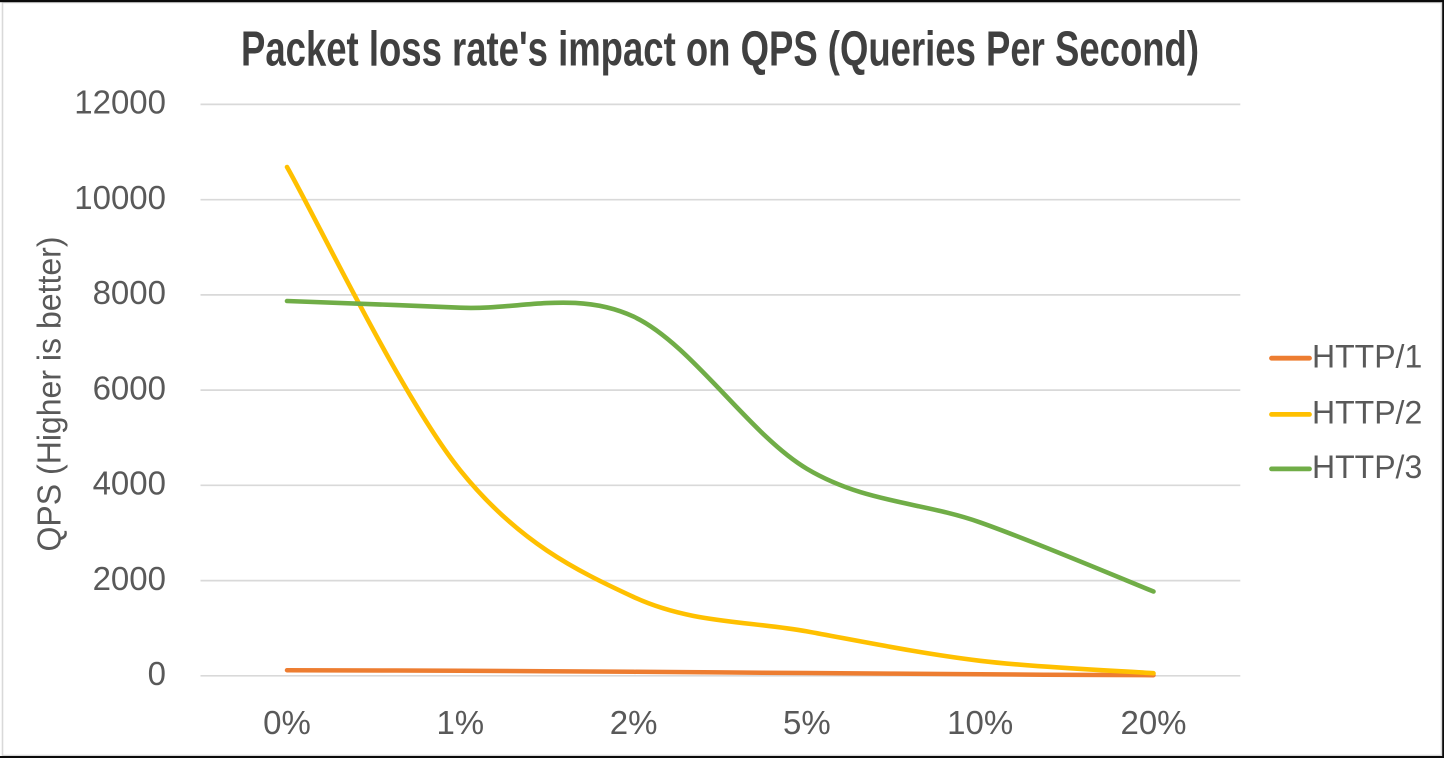 The width and height of the screenshot is (1444, 758). What do you see at coordinates (460, 722) in the screenshot?
I see `svg-text: 1%` at bounding box center [460, 722].